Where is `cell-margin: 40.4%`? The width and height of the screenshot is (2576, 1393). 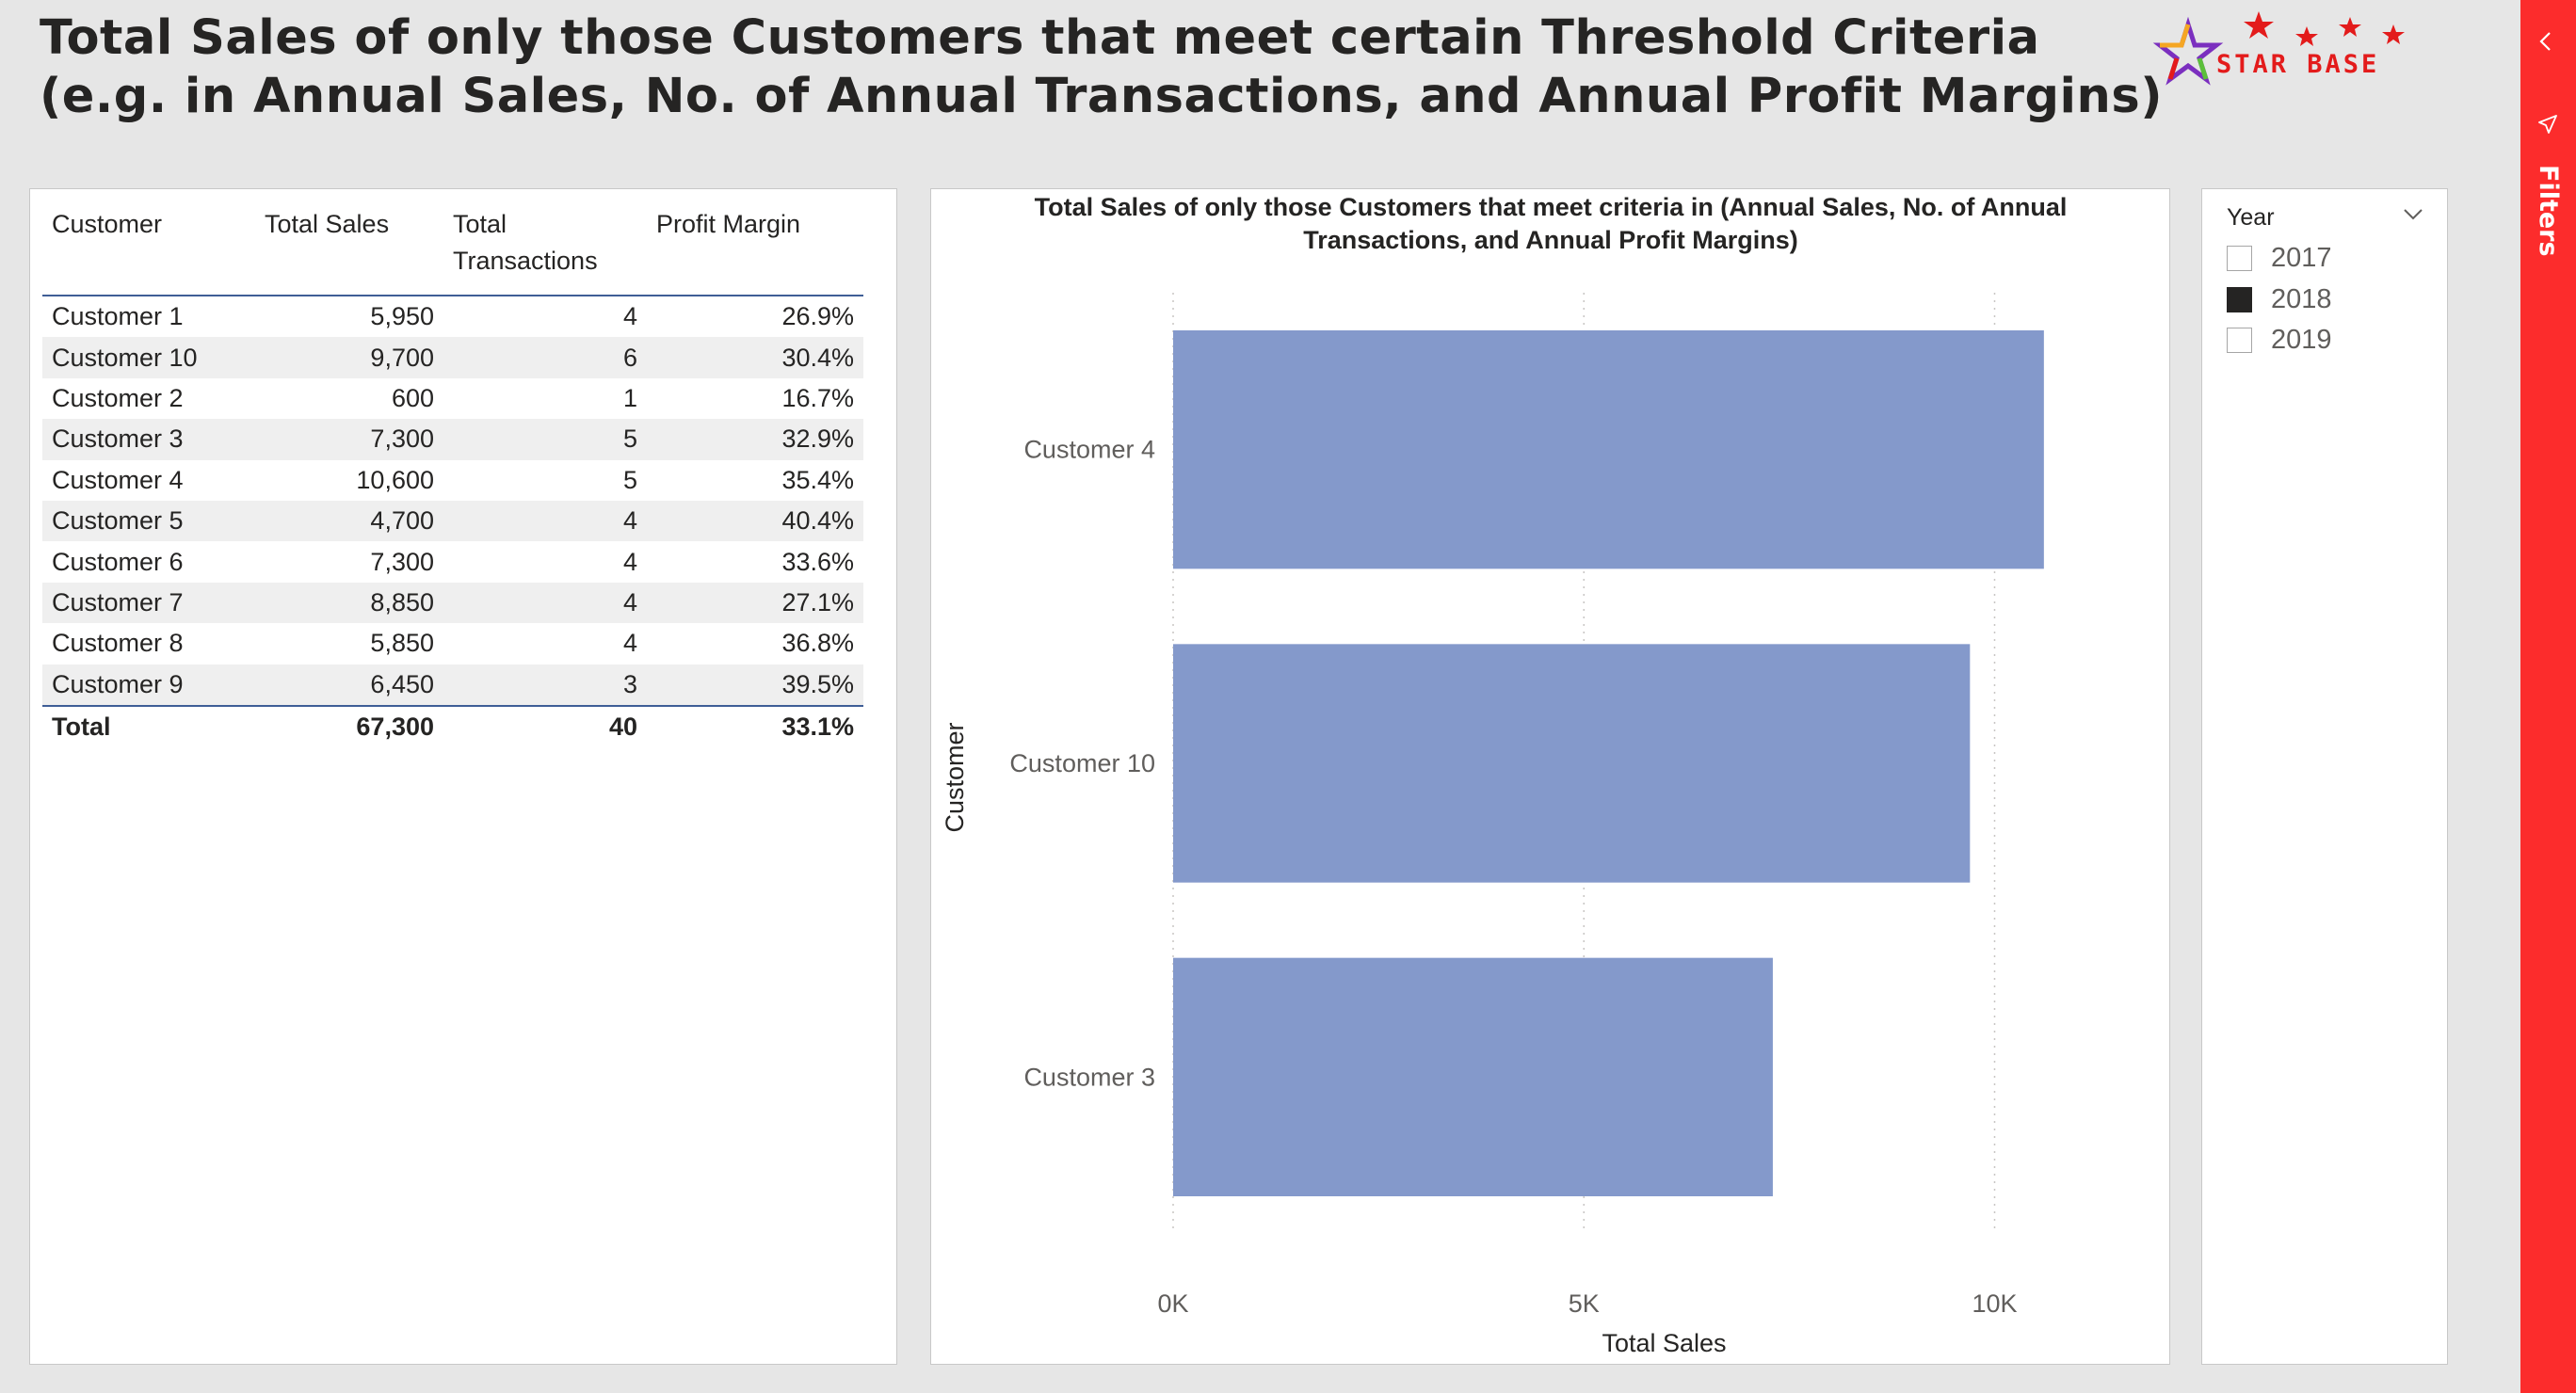
cell-margin: 40.4% is located at coordinates (755, 521).